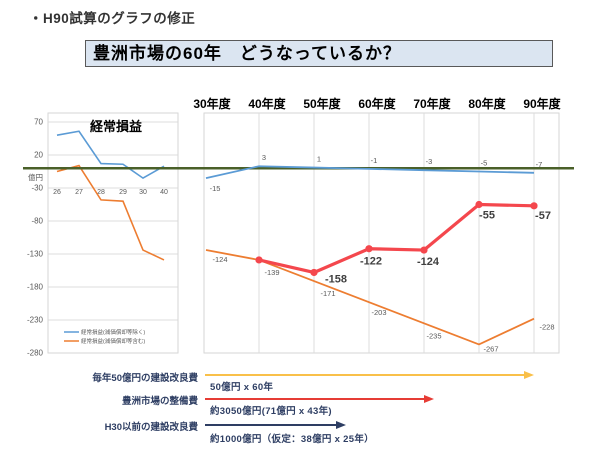  I want to click on annotation-value: 約1000億円（仮定：38億円 x 25年）, so click(292, 439).